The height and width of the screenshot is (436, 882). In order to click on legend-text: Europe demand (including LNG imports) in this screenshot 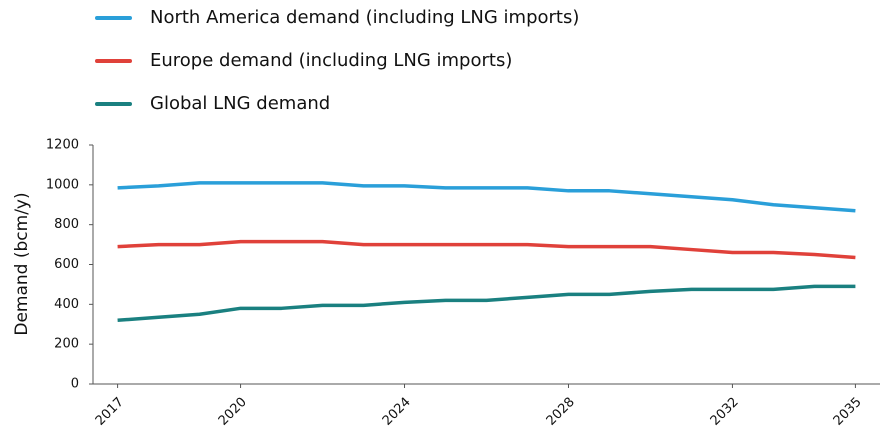, I will do `click(331, 60)`.